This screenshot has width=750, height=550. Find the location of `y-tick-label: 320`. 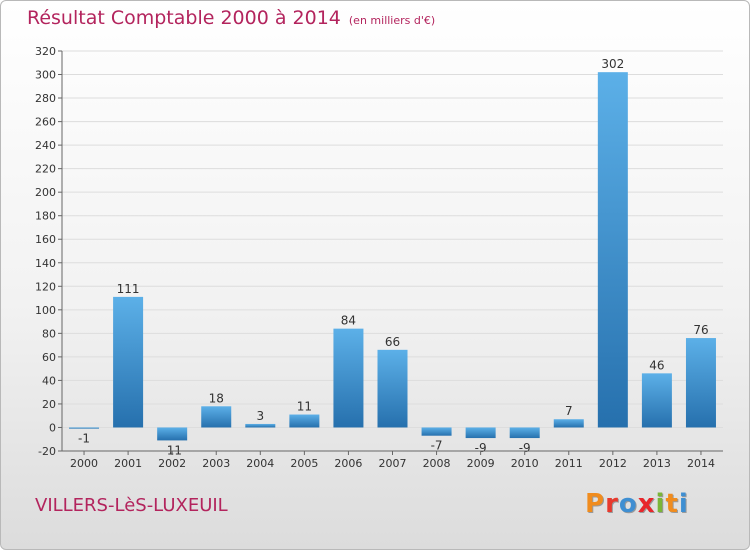

y-tick-label: 320 is located at coordinates (45, 51).